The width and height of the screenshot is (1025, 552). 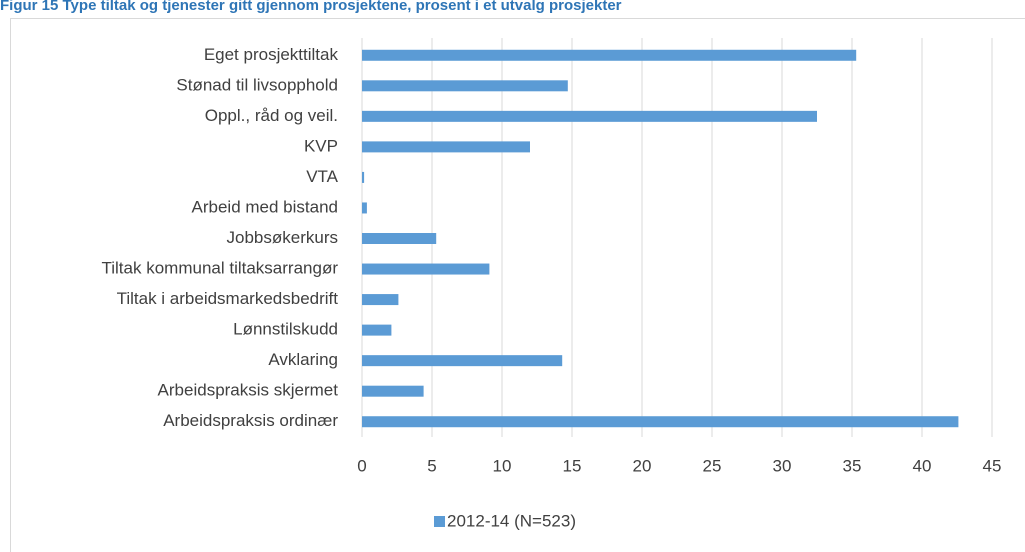 What do you see at coordinates (271, 54) in the screenshot?
I see `y-tick-label: Eget prosjekttiltak` at bounding box center [271, 54].